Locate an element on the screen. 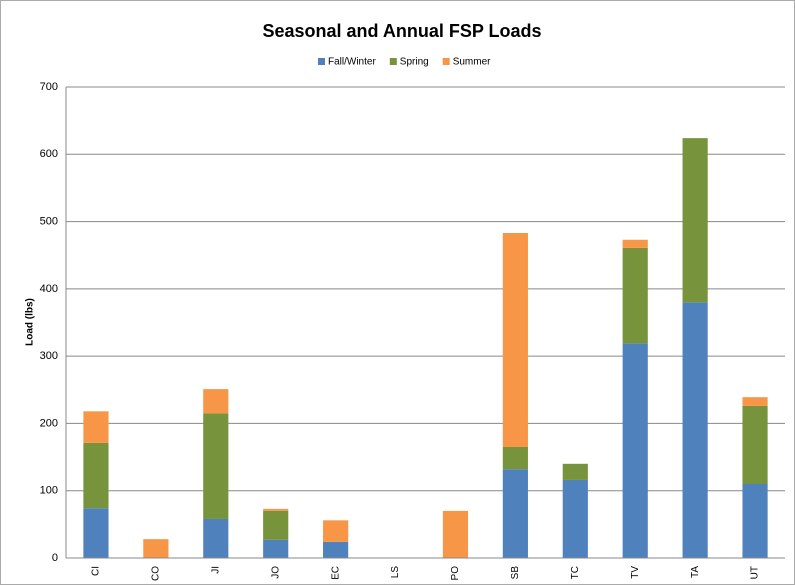  x-tick-label: UT is located at coordinates (755, 572).